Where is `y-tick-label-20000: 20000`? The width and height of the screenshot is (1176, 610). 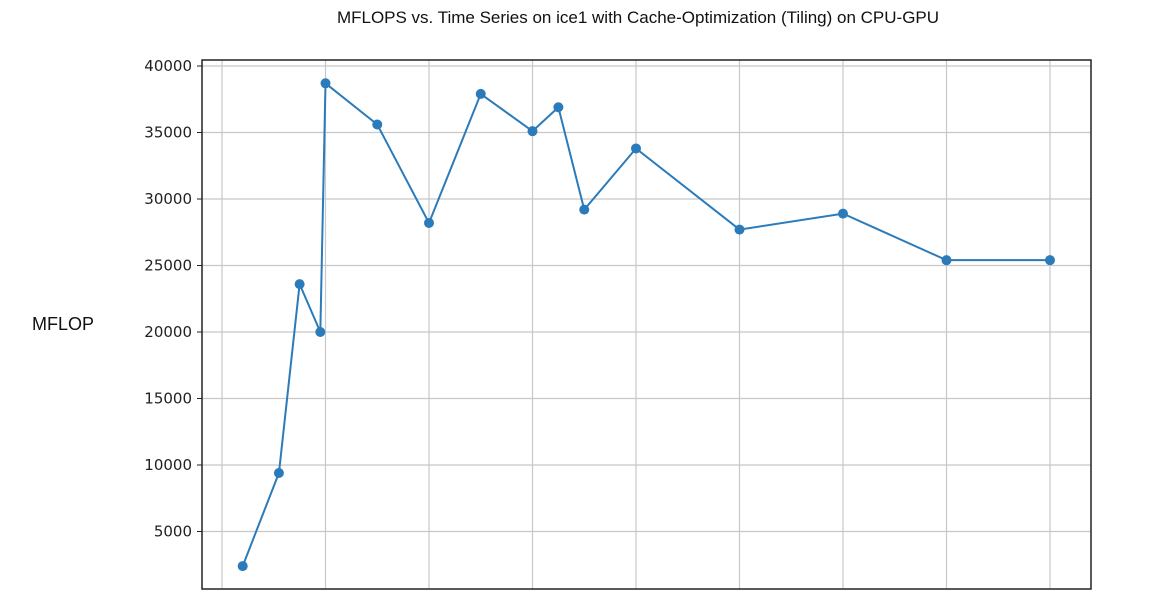
y-tick-label-20000: 20000 is located at coordinates (168, 332).